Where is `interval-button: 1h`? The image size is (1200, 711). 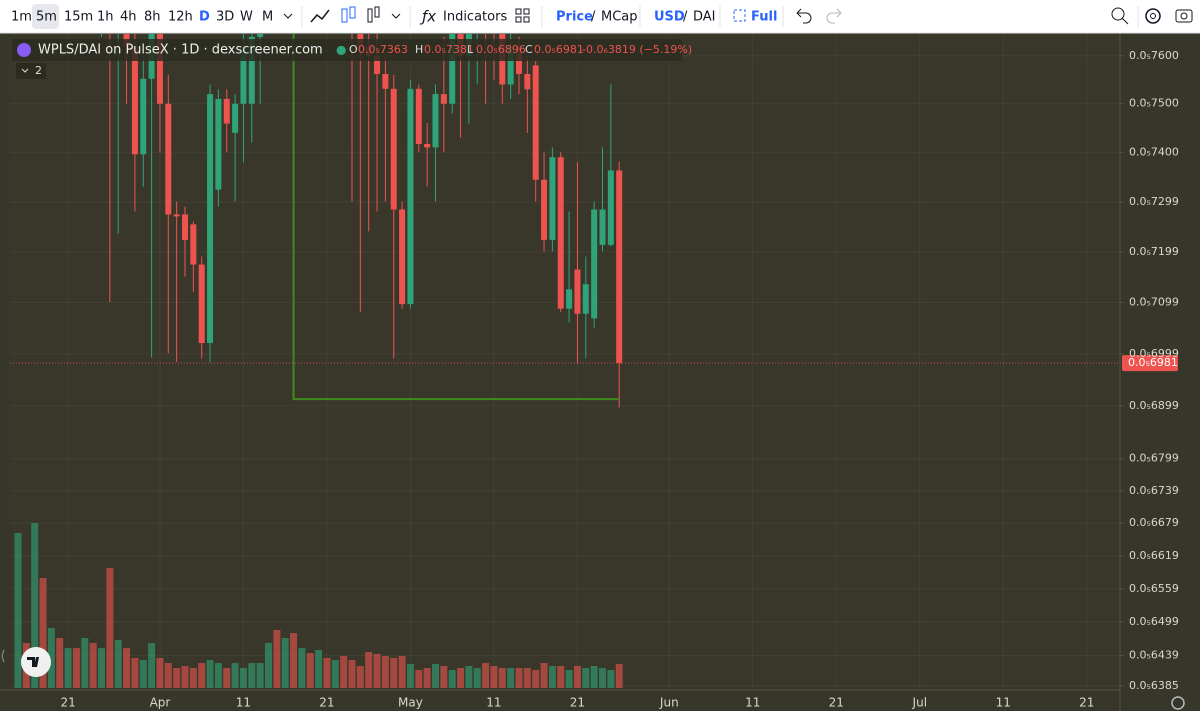
interval-button: 1h is located at coordinates (105, 17).